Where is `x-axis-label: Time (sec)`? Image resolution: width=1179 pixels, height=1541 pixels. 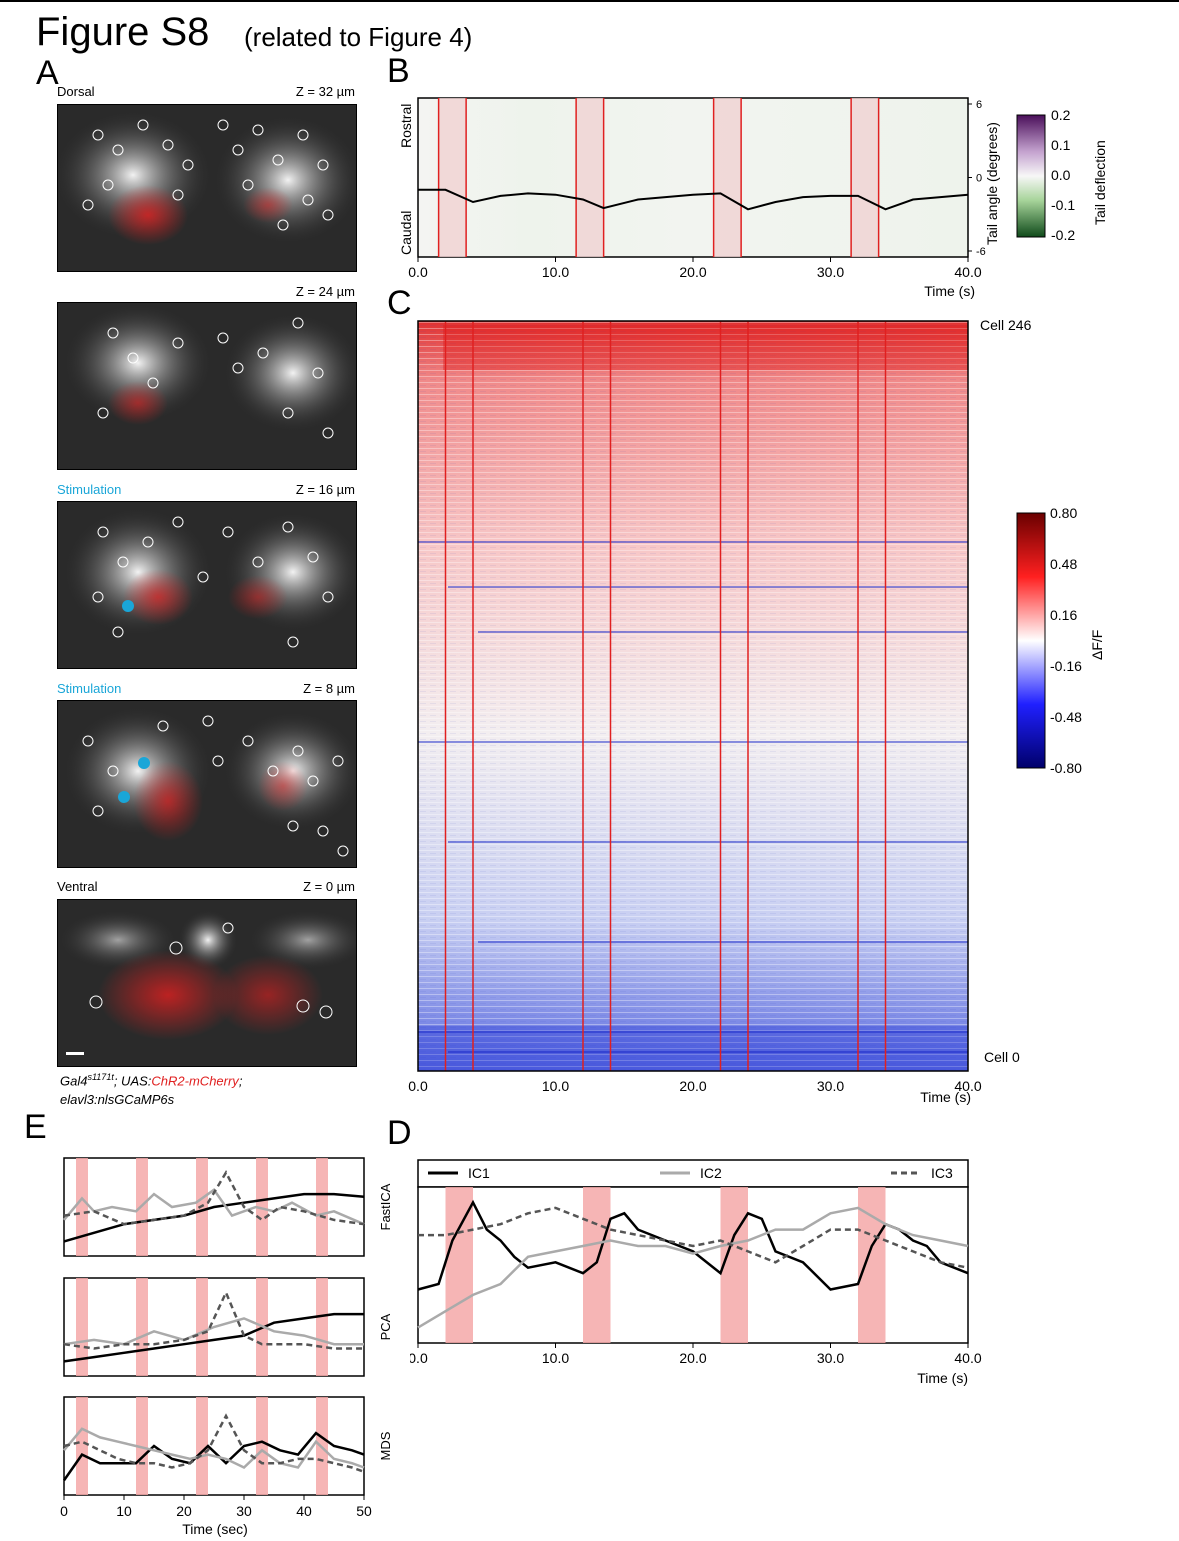 x-axis-label: Time (sec) is located at coordinates (215, 1529).